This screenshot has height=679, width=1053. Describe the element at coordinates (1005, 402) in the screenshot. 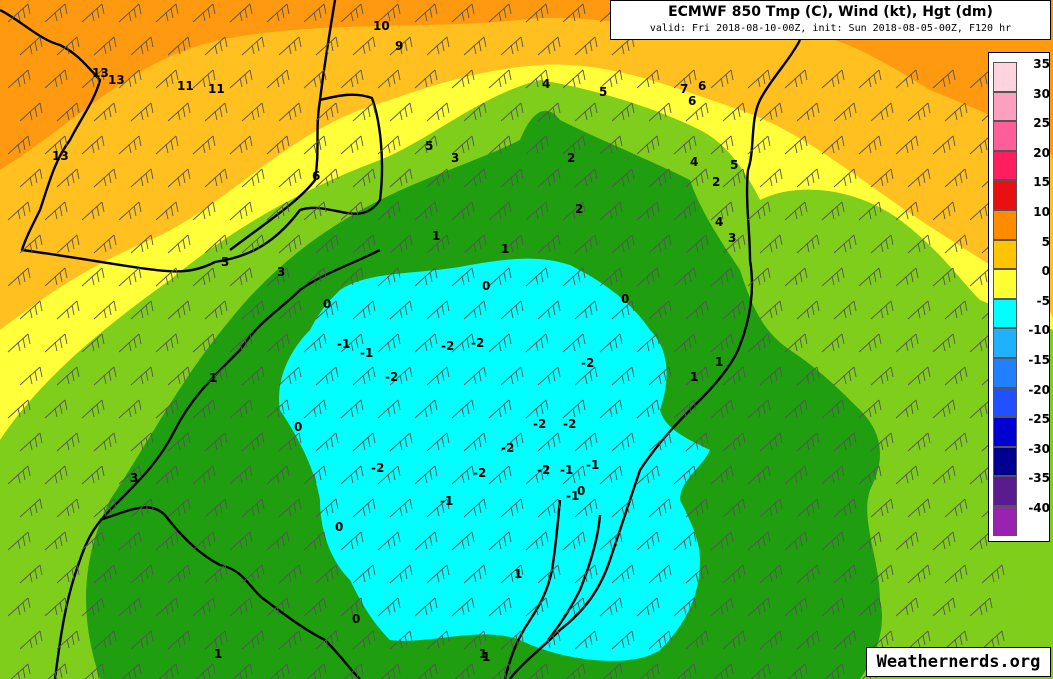

I see `legend-swatch` at that location.